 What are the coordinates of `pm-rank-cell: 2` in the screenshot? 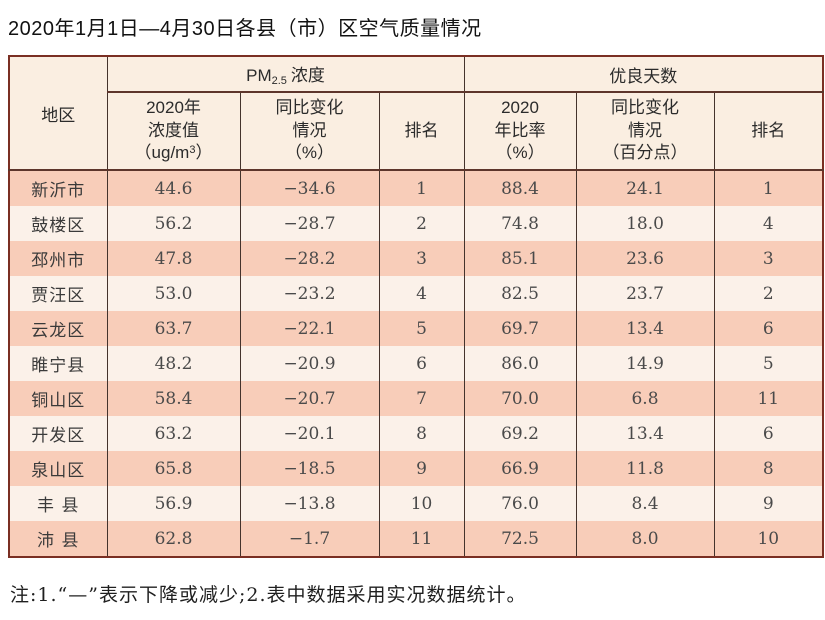 It's located at (421, 223).